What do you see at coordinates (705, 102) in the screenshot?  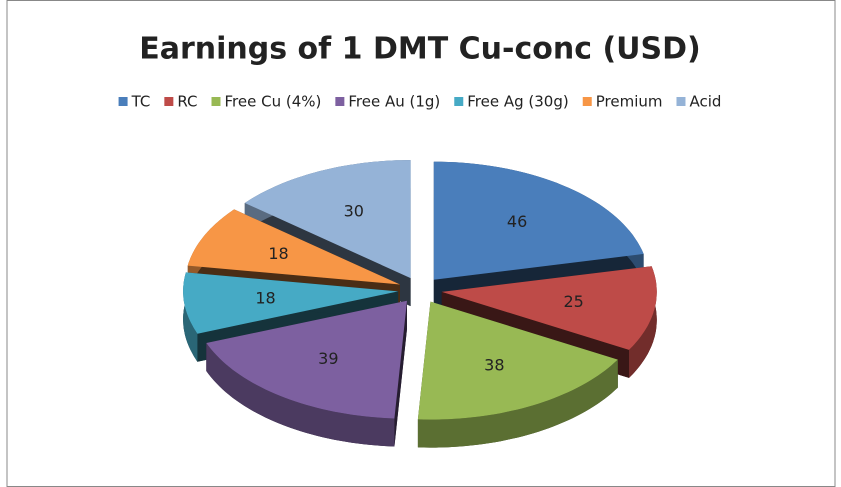 I see `legend-label: Acid` at bounding box center [705, 102].